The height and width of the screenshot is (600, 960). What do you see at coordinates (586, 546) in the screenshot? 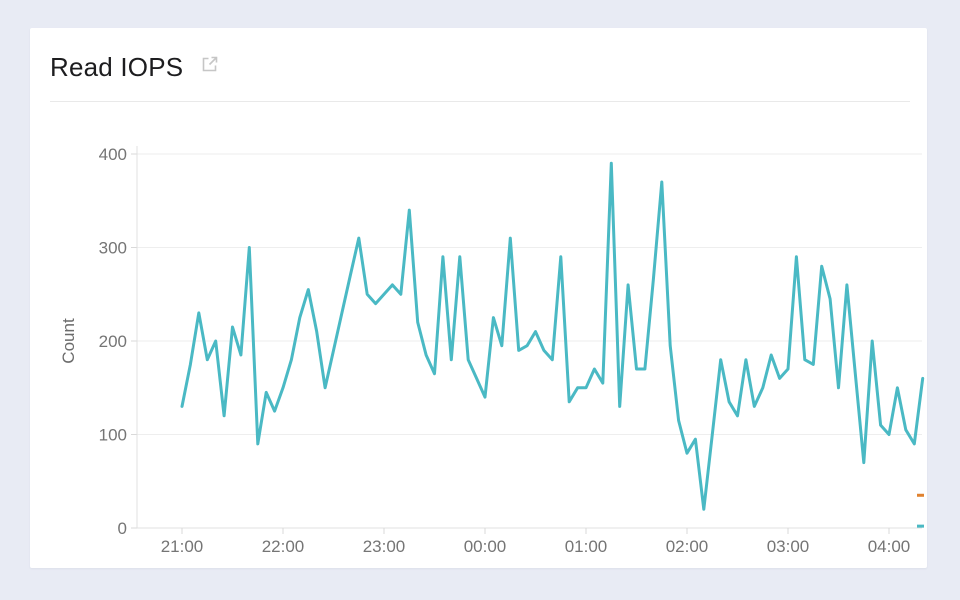
I see `x-tick-label-01:00: 01:00` at bounding box center [586, 546].